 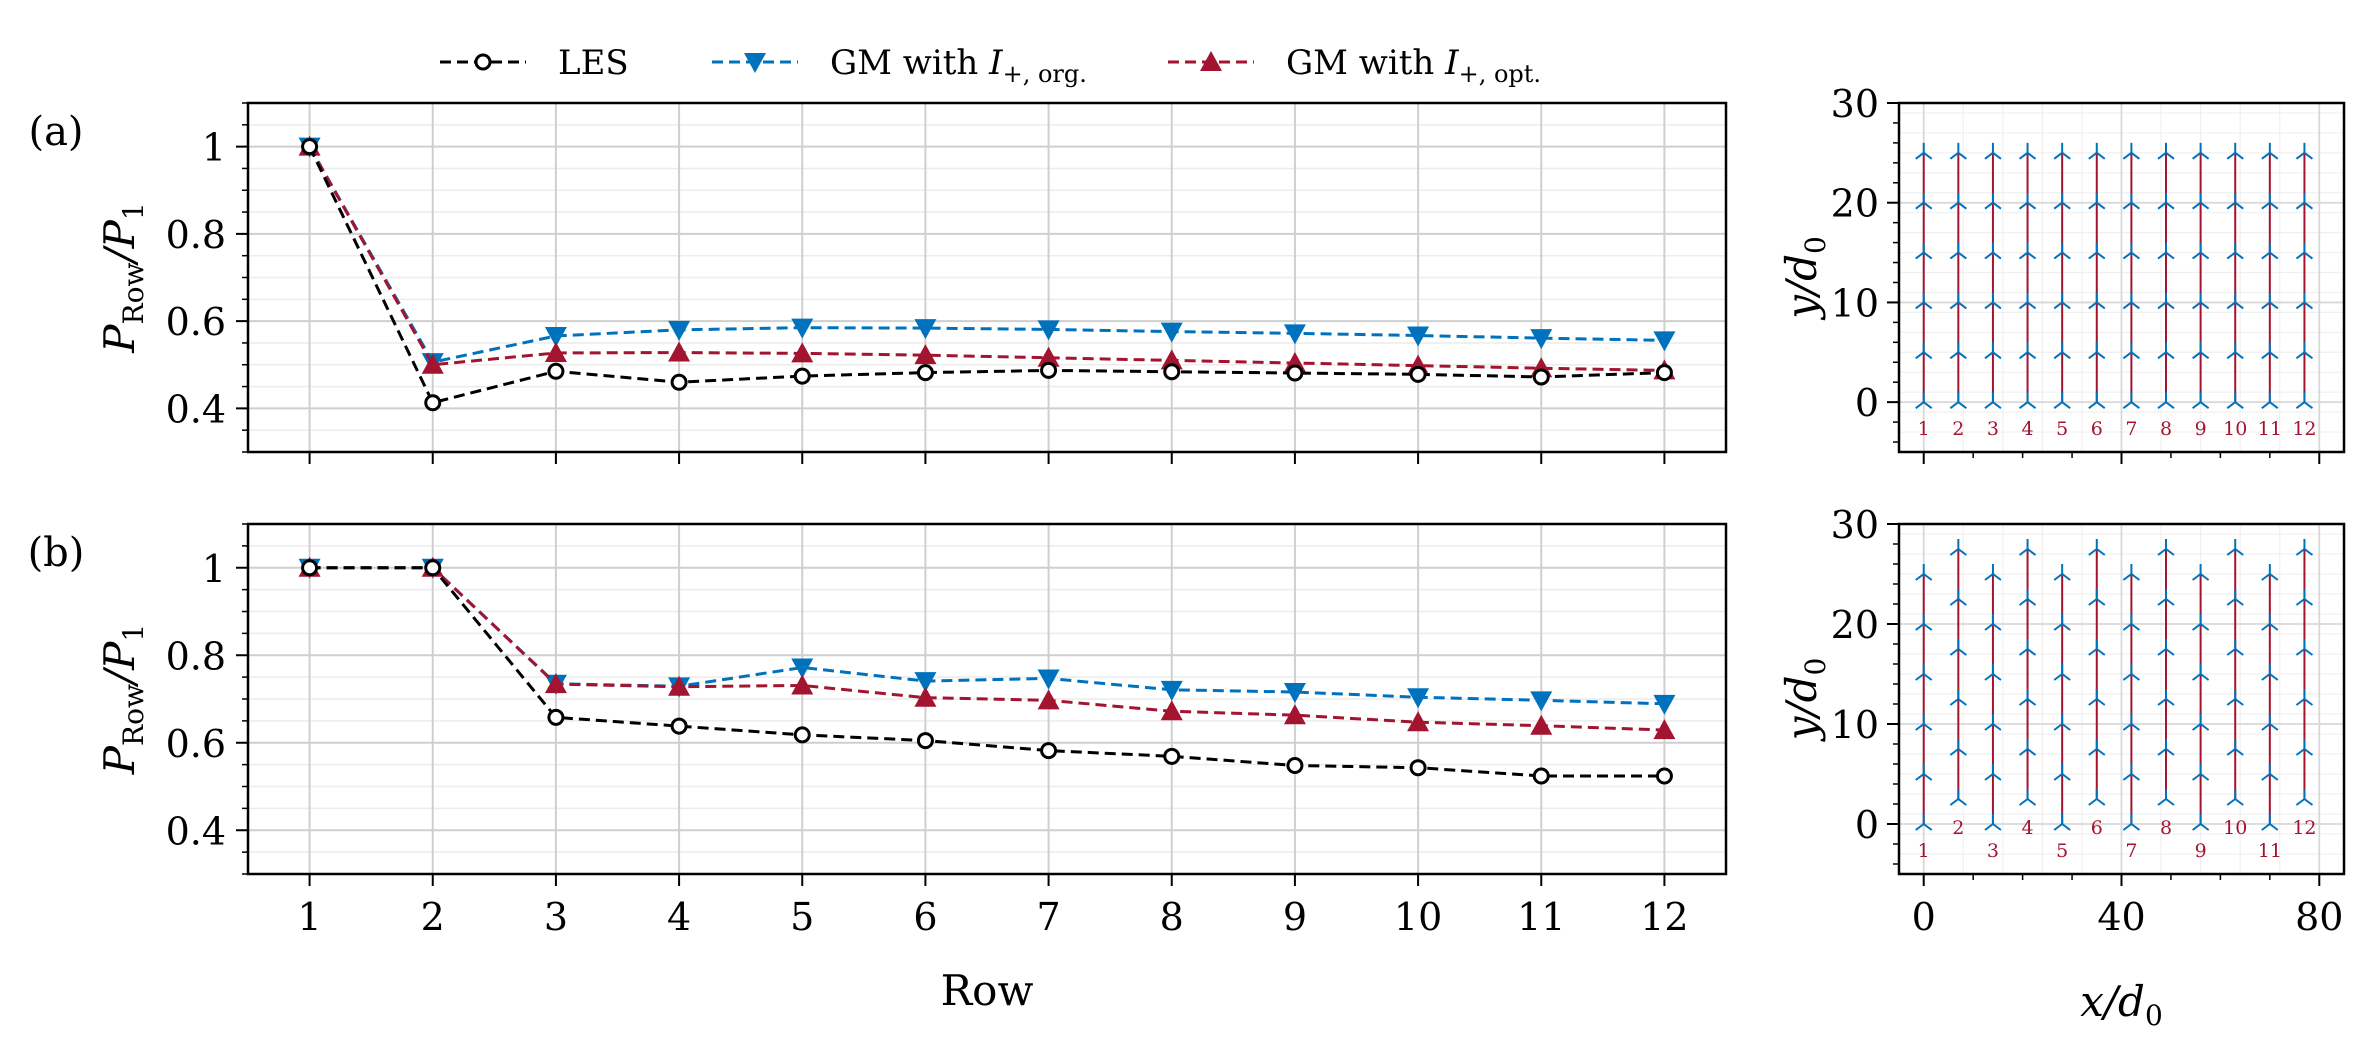 What do you see at coordinates (1924, 917) in the screenshot?
I see `x-tick-label: 0` at bounding box center [1924, 917].